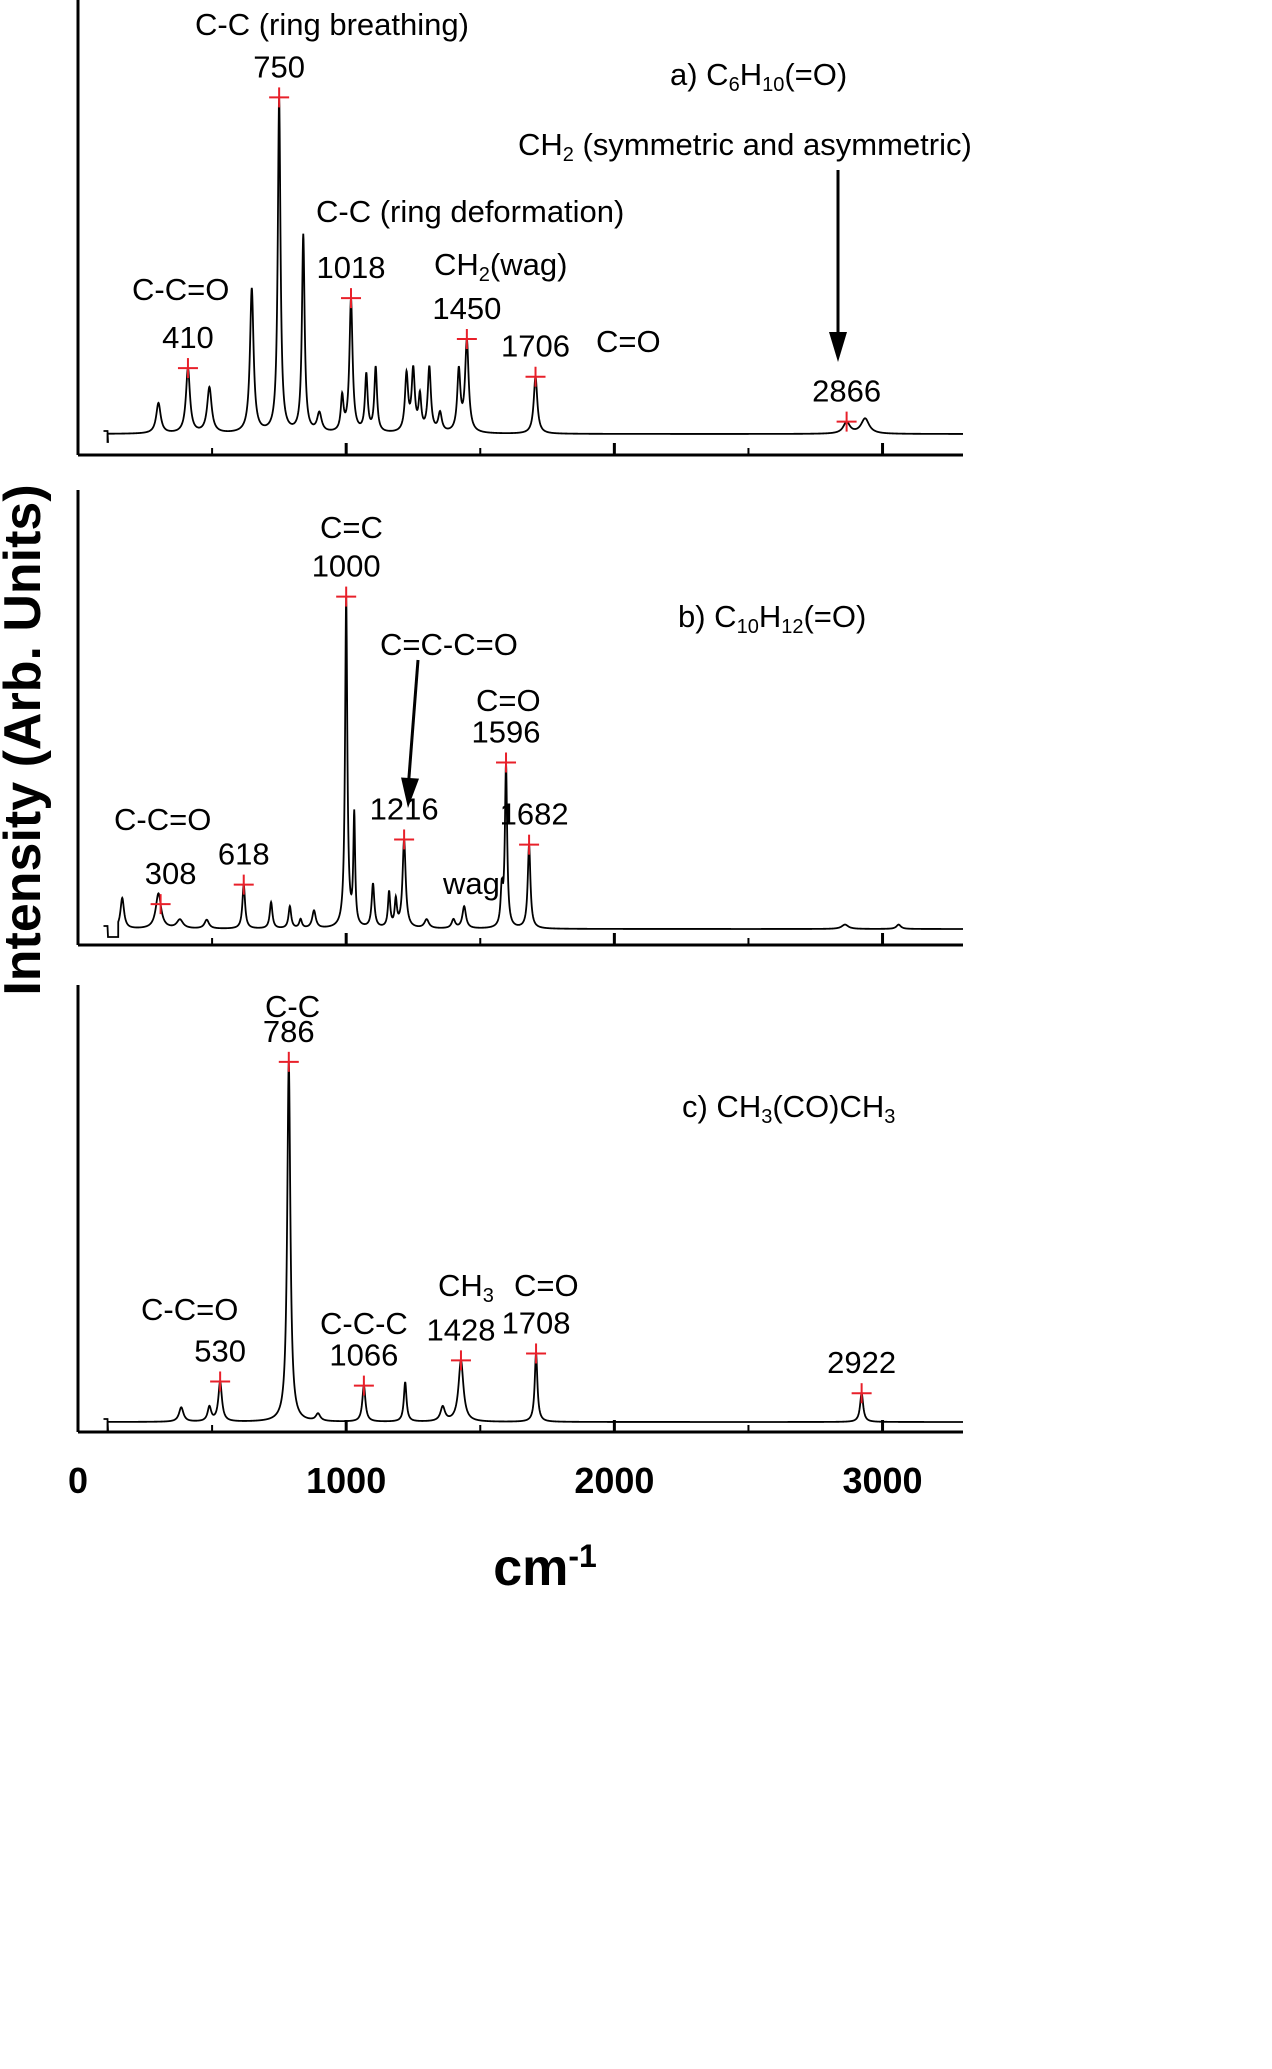 Image resolution: width=1272 pixels, height=2069 pixels. What do you see at coordinates (410, 792) in the screenshot?
I see `arrow-conj-head` at bounding box center [410, 792].